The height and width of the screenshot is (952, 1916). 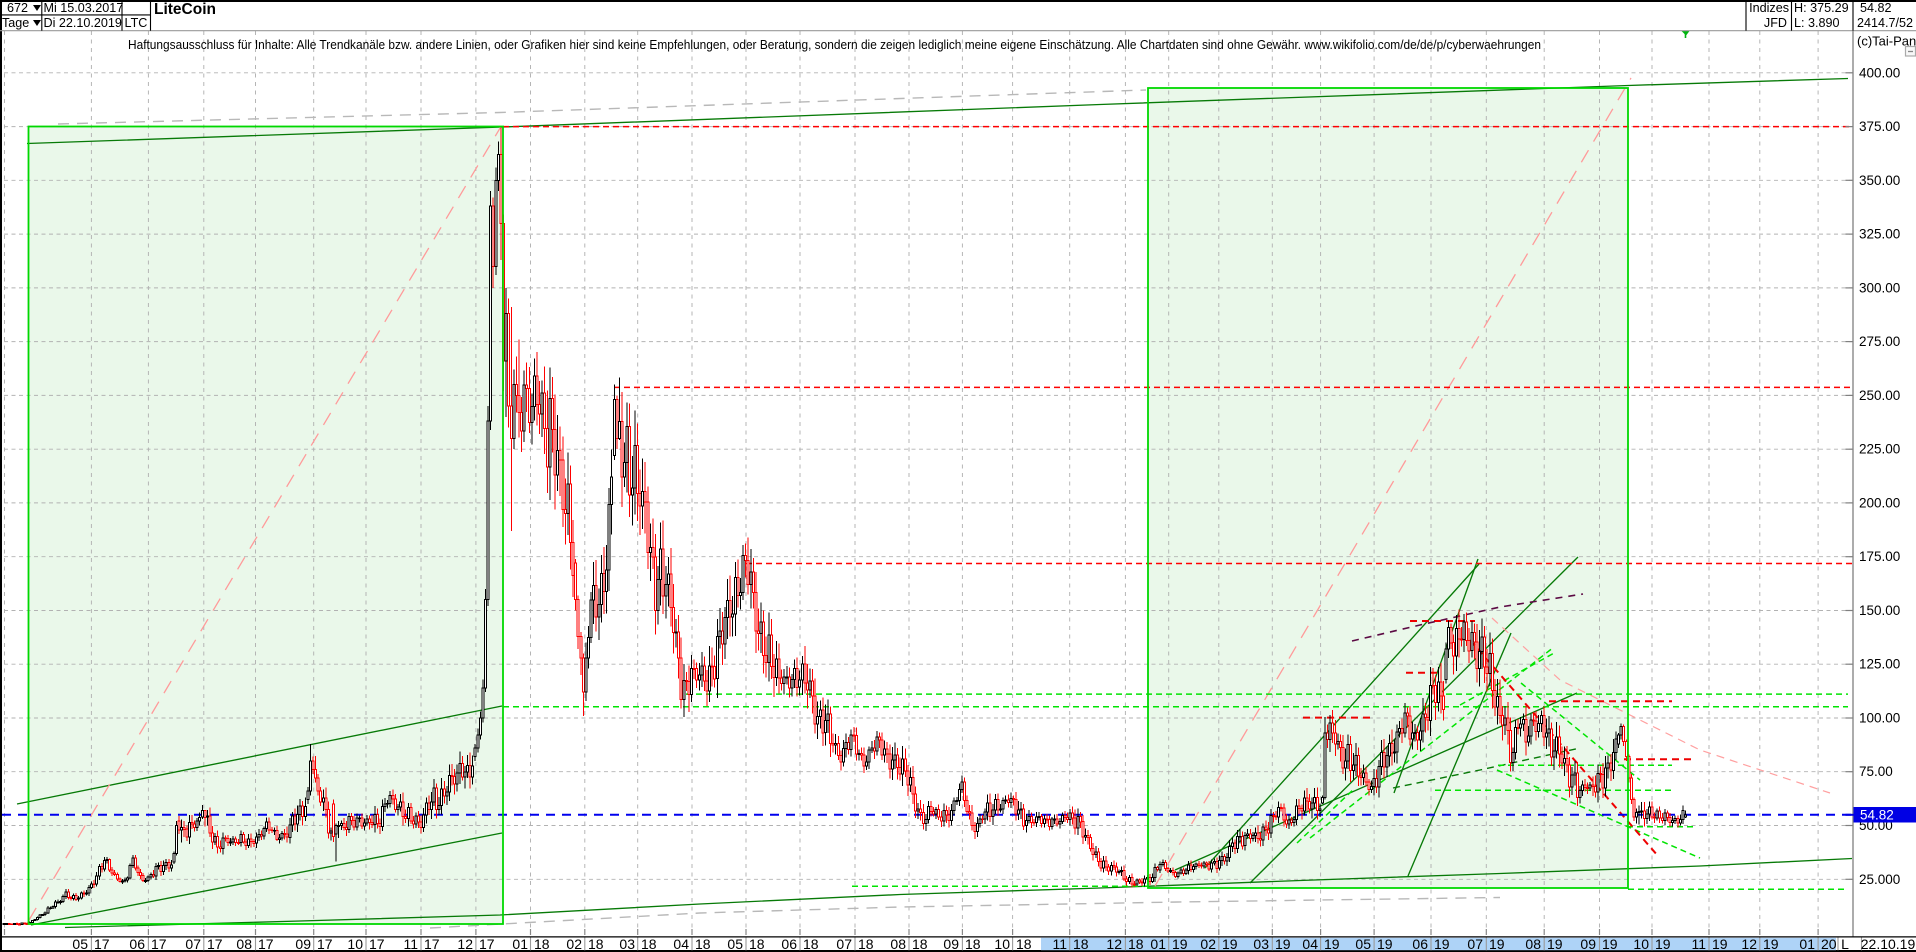 What do you see at coordinates (1885, 23) in the screenshot?
I see `svg-text: 2414.7/52` at bounding box center [1885, 23].